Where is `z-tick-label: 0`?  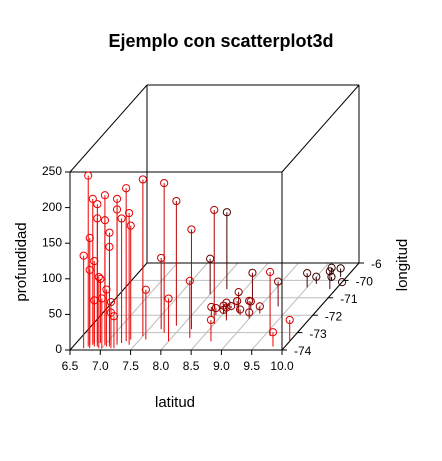
z-tick-label: 0 is located at coordinates (58, 349).